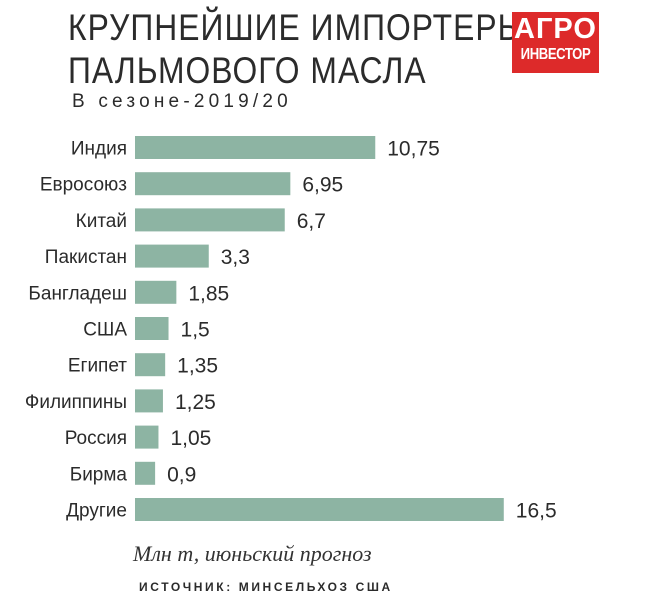 The width and height of the screenshot is (650, 605). Describe the element at coordinates (297, 49) in the screenshot. I see `chart-title: КРУПНЕЙШИЕ ИМПОРТЕРЫ ПАЛЬМОВОГО МАСЛА` at that location.